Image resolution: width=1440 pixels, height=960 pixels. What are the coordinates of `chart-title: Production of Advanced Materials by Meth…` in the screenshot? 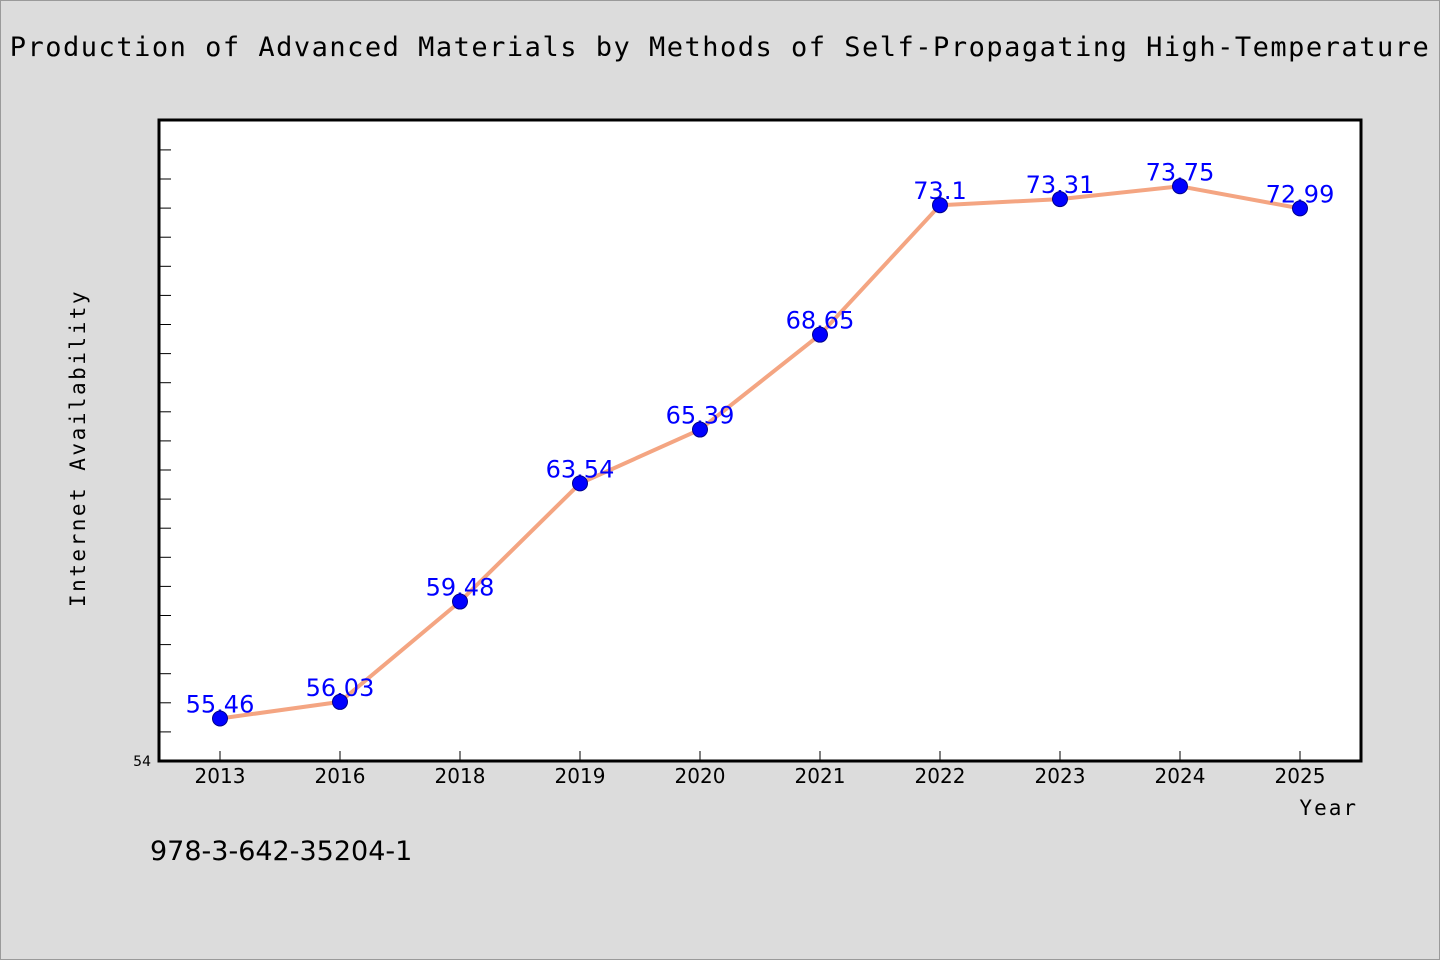 It's located at (720, 47).